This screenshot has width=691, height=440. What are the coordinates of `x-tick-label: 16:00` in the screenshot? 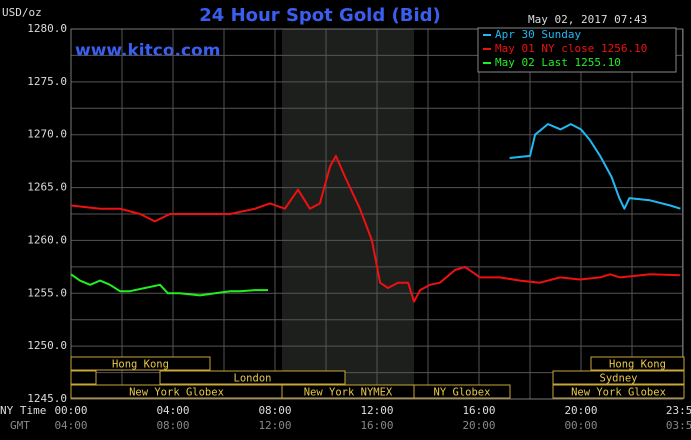 It's located at (478, 410).